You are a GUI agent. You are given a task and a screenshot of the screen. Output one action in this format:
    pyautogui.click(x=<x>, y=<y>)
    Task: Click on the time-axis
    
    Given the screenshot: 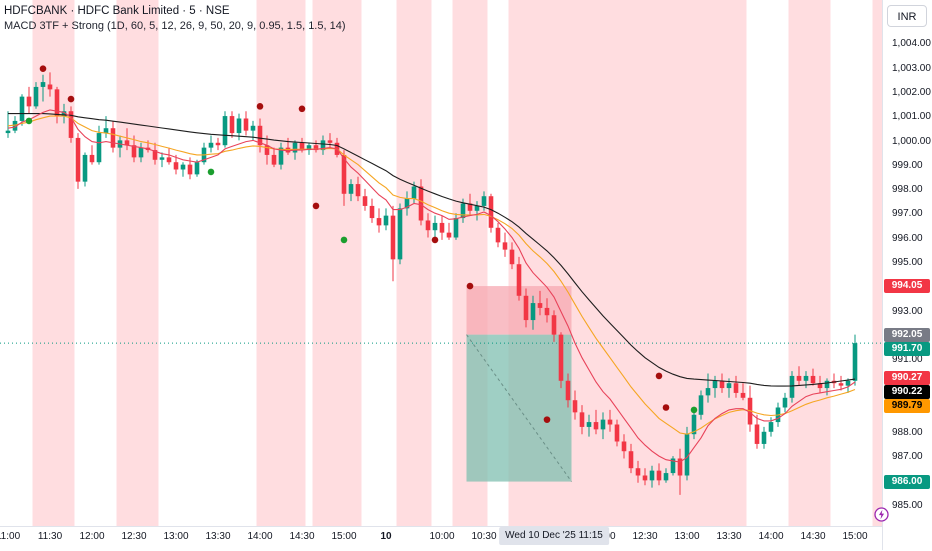 What is the action you would take?
    pyautogui.click(x=441, y=538)
    